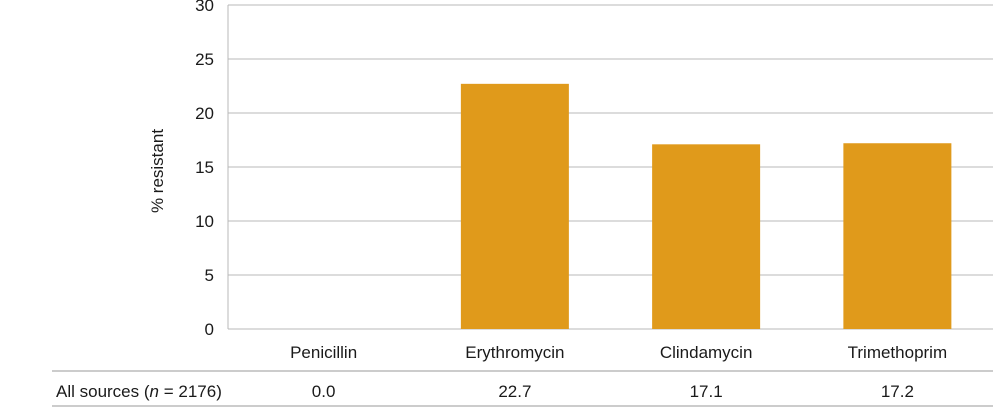 The width and height of the screenshot is (1003, 408). What do you see at coordinates (204, 7) in the screenshot?
I see `y-tick-label: 30` at bounding box center [204, 7].